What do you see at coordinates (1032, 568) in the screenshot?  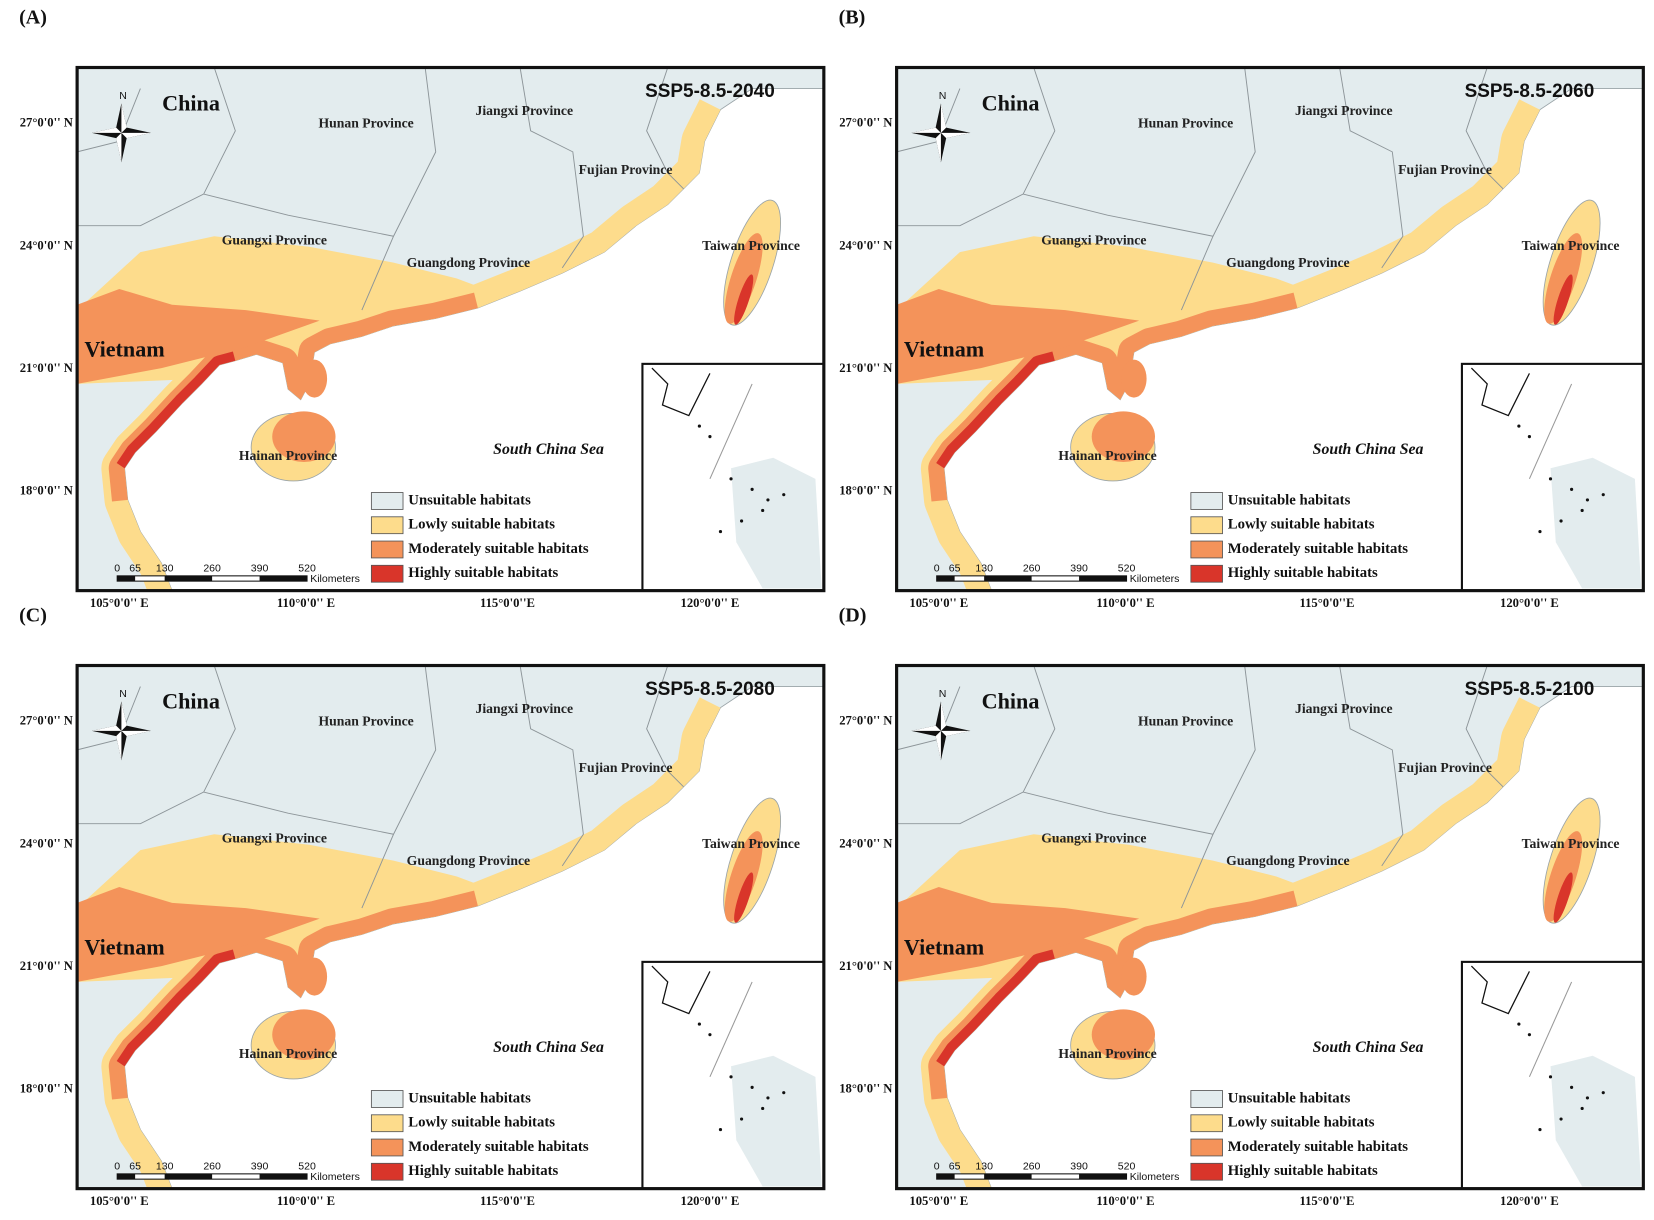 I see `scale-tick: 260` at bounding box center [1032, 568].